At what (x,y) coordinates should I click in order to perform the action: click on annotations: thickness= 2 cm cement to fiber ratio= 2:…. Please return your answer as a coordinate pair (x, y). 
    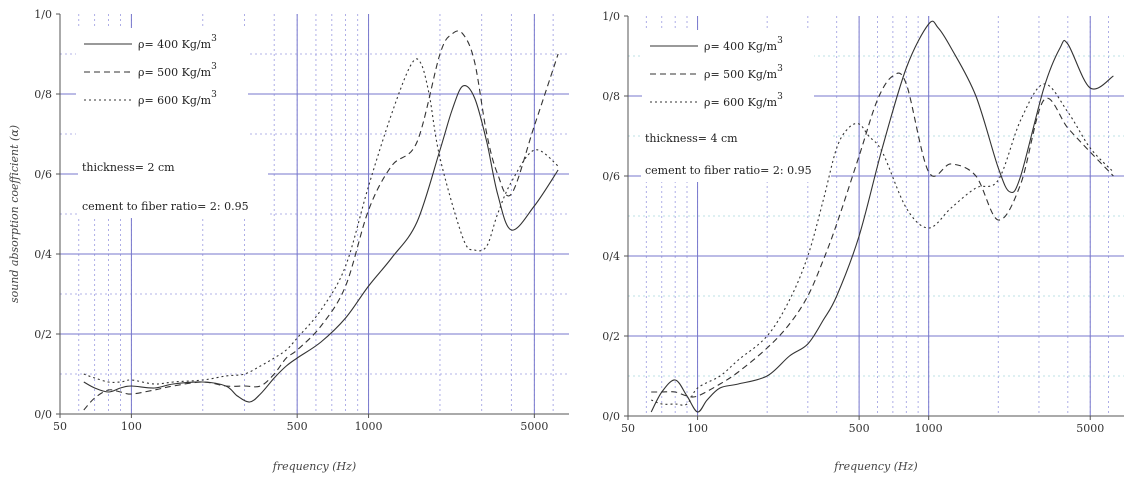
    Looking at the image, I should click on (173, 187).